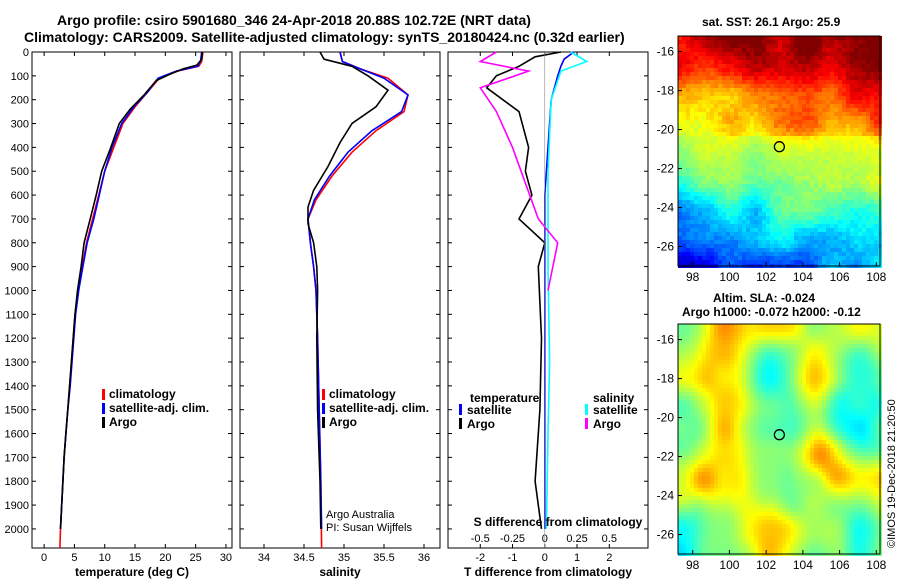 This screenshot has width=900, height=580. What do you see at coordinates (548, 572) in the screenshot?
I see `difference-xlabel: T difference from climatology` at bounding box center [548, 572].